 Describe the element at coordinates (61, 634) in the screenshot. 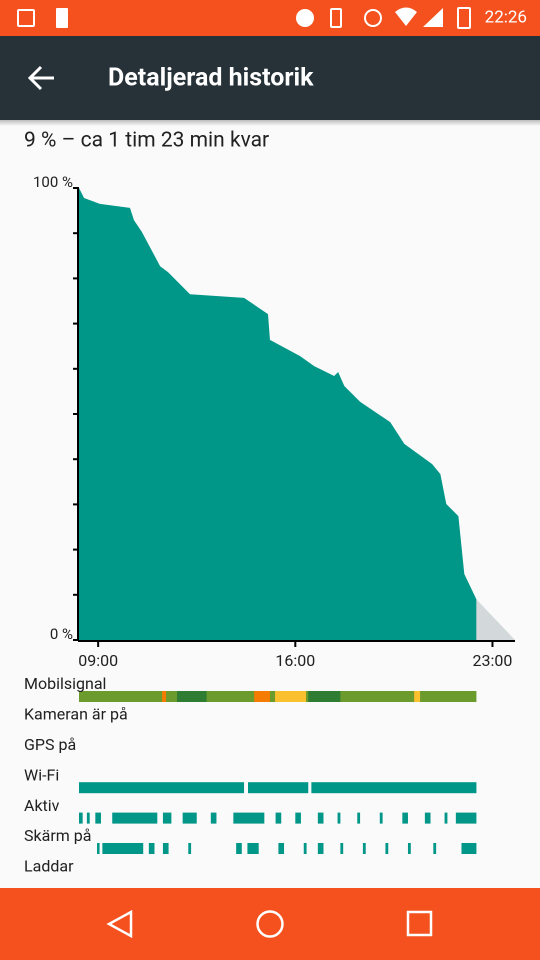

I see `y-tick-label: 0 %` at that location.